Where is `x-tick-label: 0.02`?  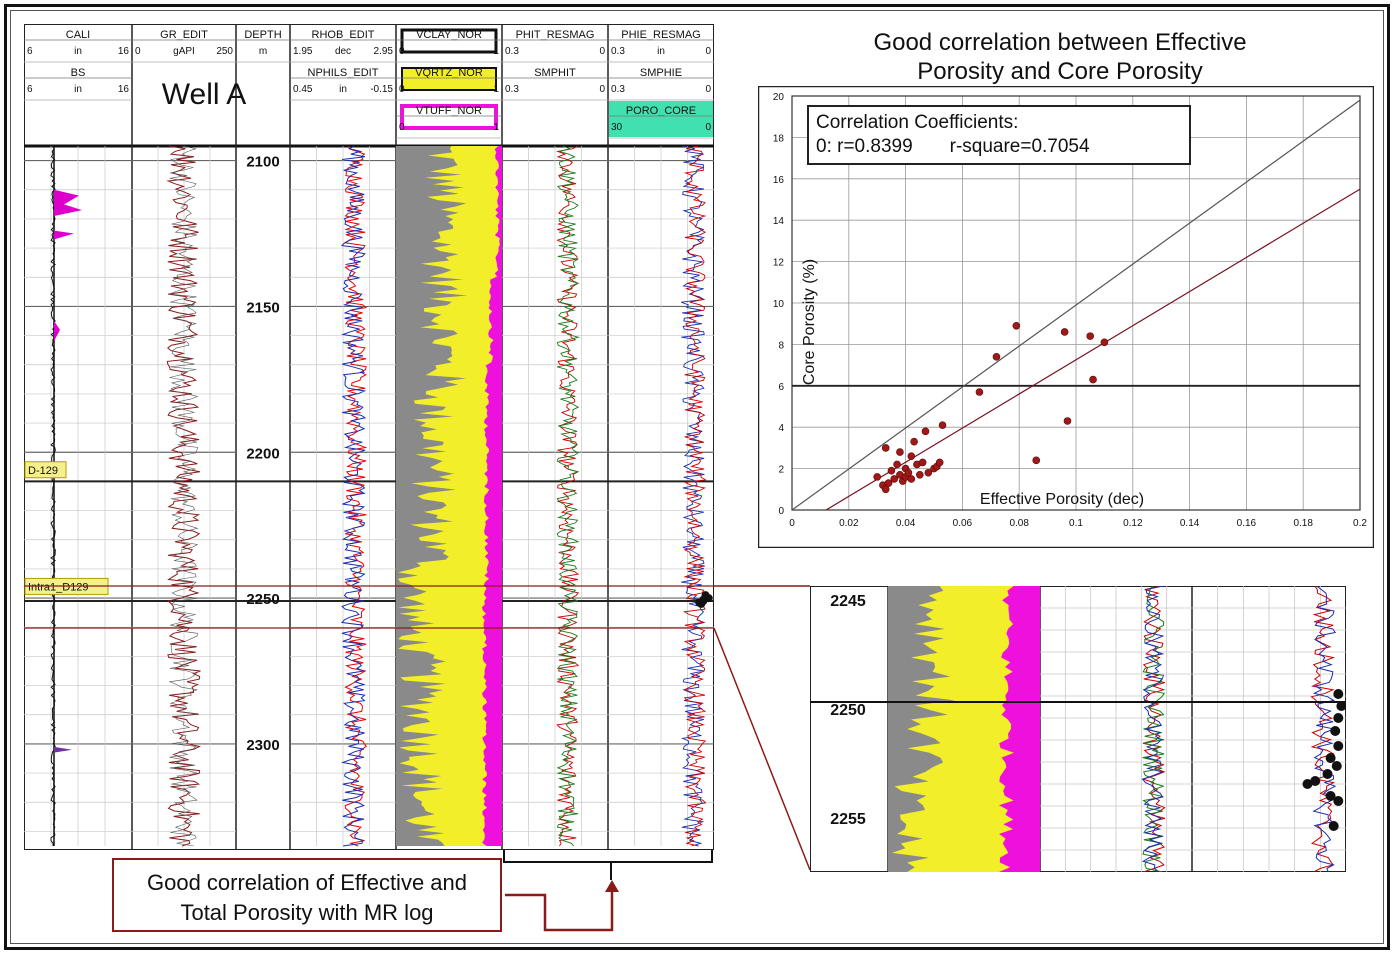
x-tick-label: 0.02 is located at coordinates (849, 523).